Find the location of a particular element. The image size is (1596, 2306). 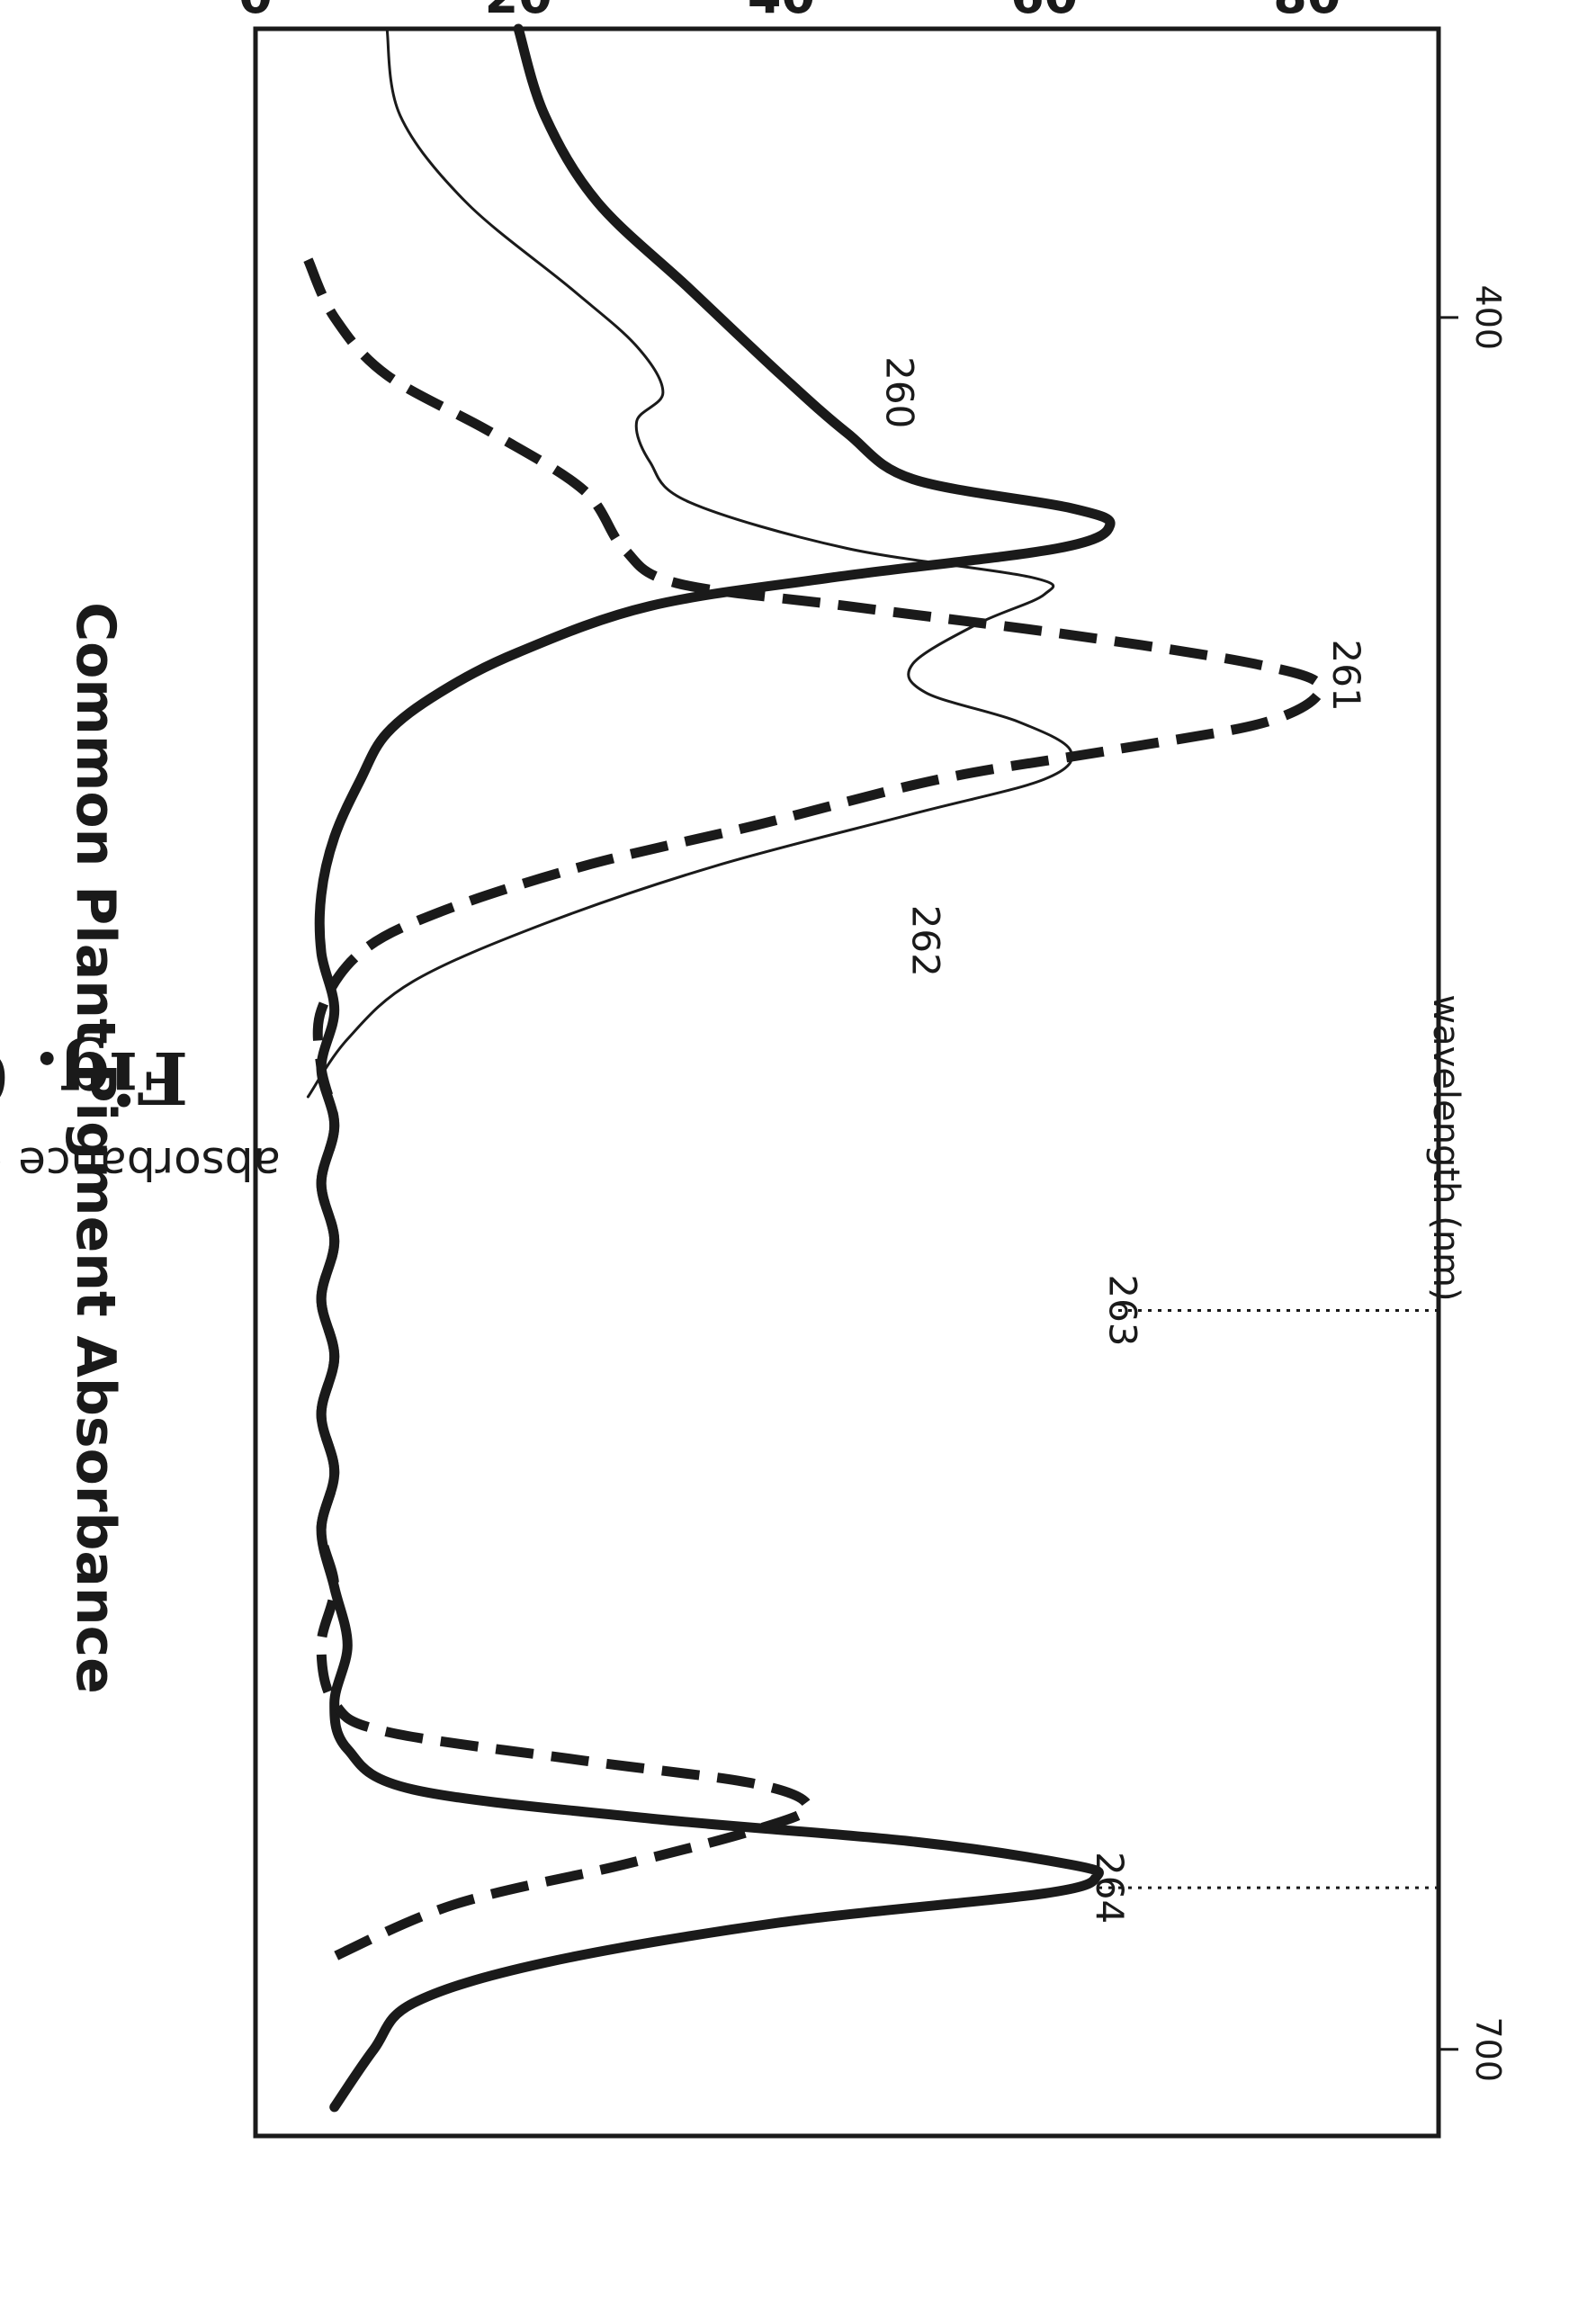

y-tick-label: 40 is located at coordinates (781, 12).